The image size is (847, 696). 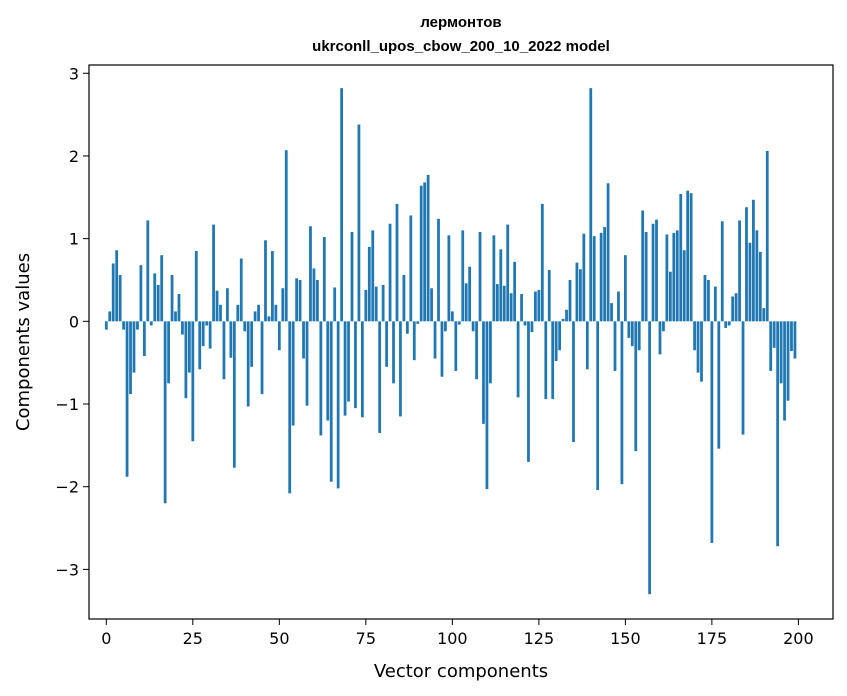 I want to click on x-tick-label: 175, so click(x=712, y=638).